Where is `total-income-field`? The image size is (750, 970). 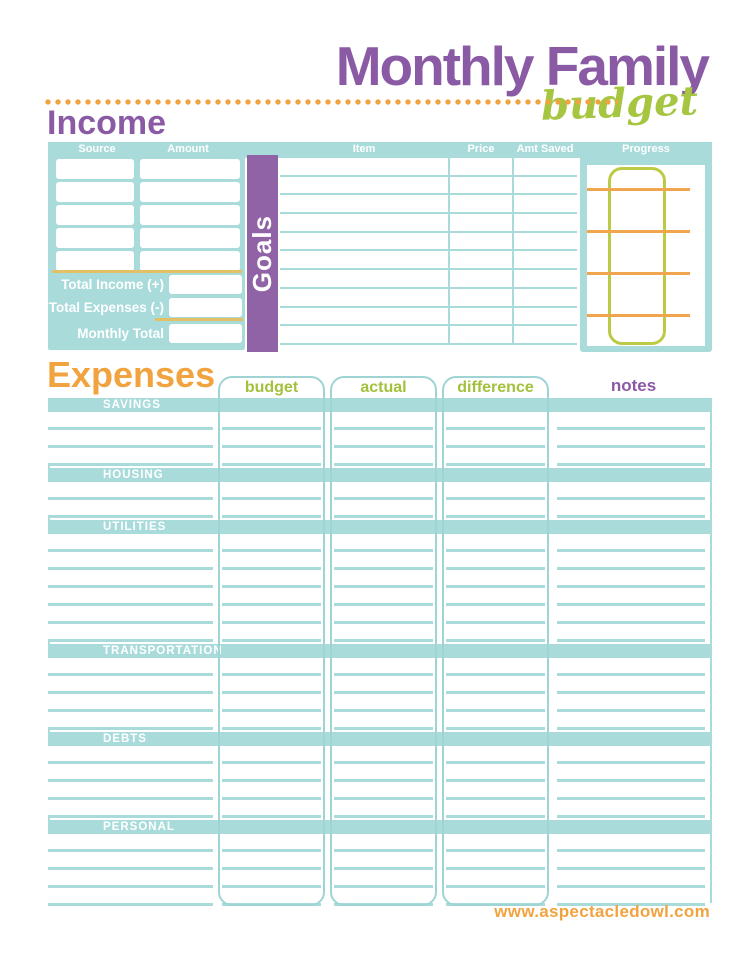
total-income-field is located at coordinates (205, 284).